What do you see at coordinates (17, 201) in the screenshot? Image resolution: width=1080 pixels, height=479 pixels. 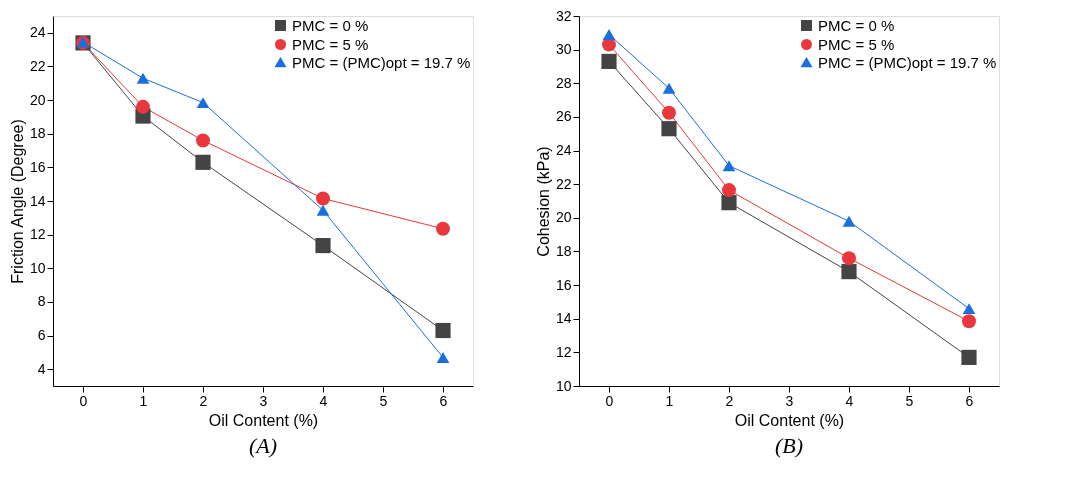 I see `y-axis-title: Friction Angle (Degree)` at bounding box center [17, 201].